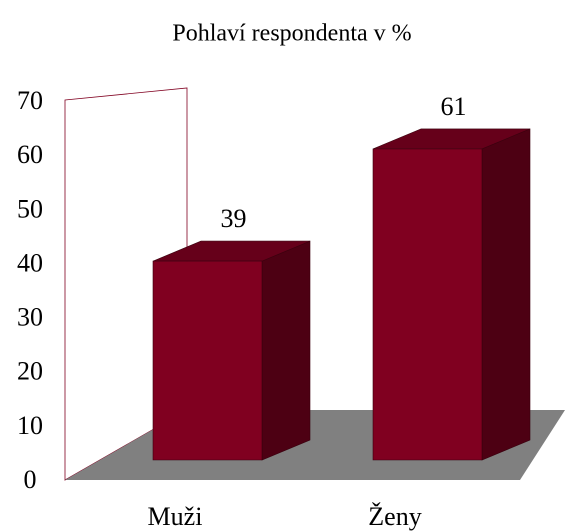 The image size is (568, 532). Describe the element at coordinates (30, 479) in the screenshot. I see `y-tick-label: 0` at that location.